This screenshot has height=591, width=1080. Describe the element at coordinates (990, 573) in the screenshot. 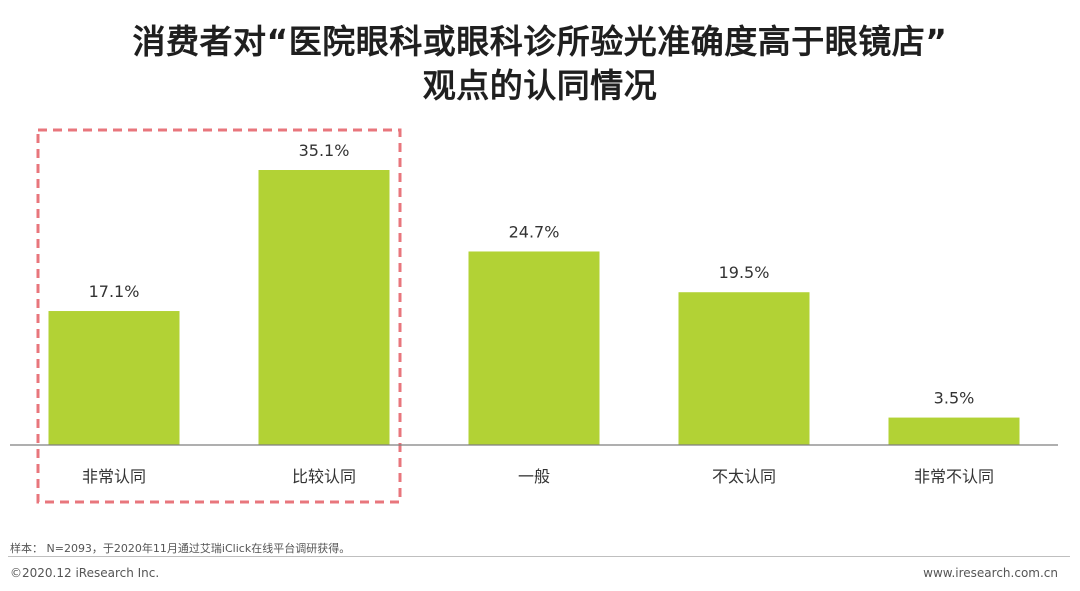

I see `website-text: www.iresearch.com.cn` at that location.